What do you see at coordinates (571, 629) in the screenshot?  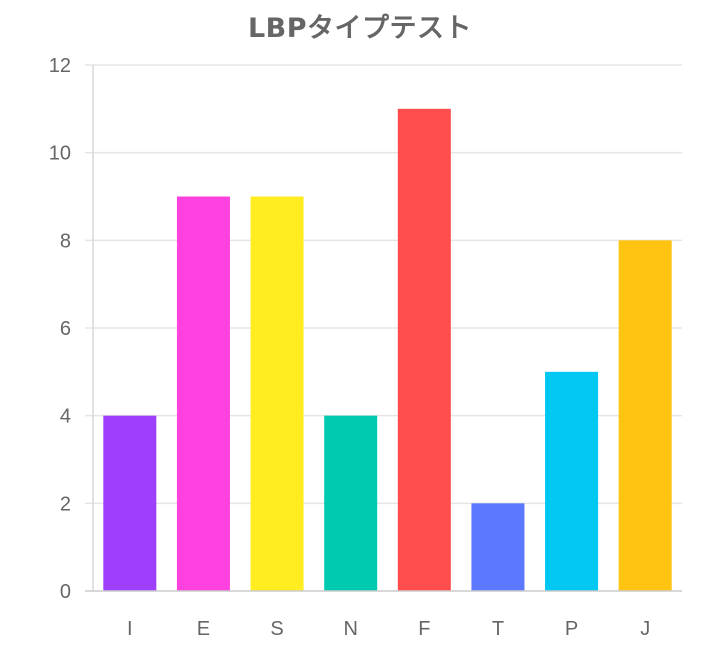 I see `x-tick-label: P` at bounding box center [571, 629].